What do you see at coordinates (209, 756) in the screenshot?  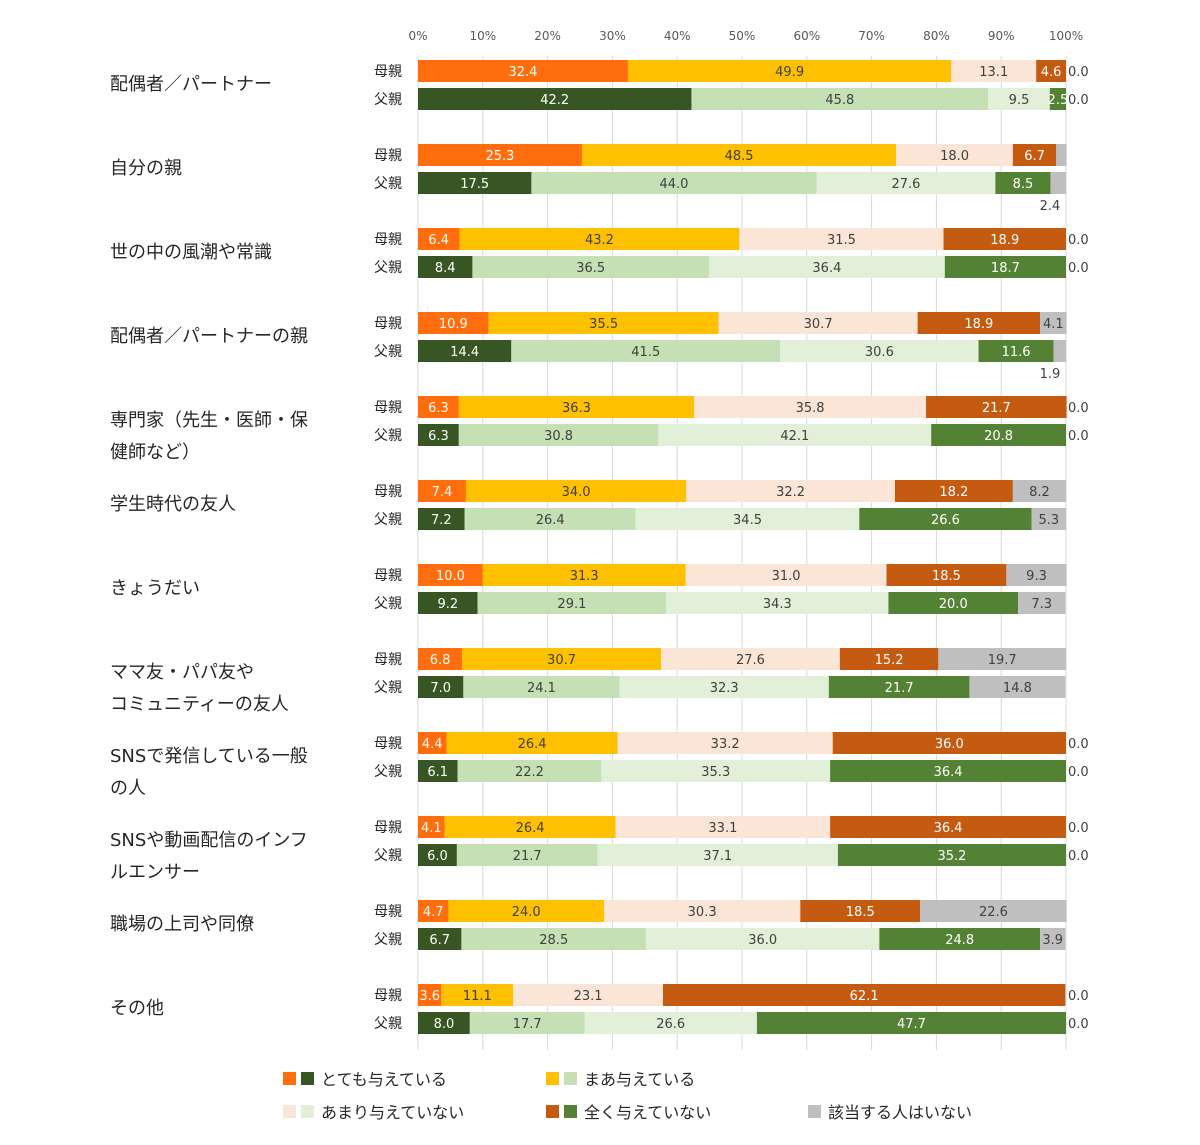 I see `category-label: SNSで発信している一般` at bounding box center [209, 756].